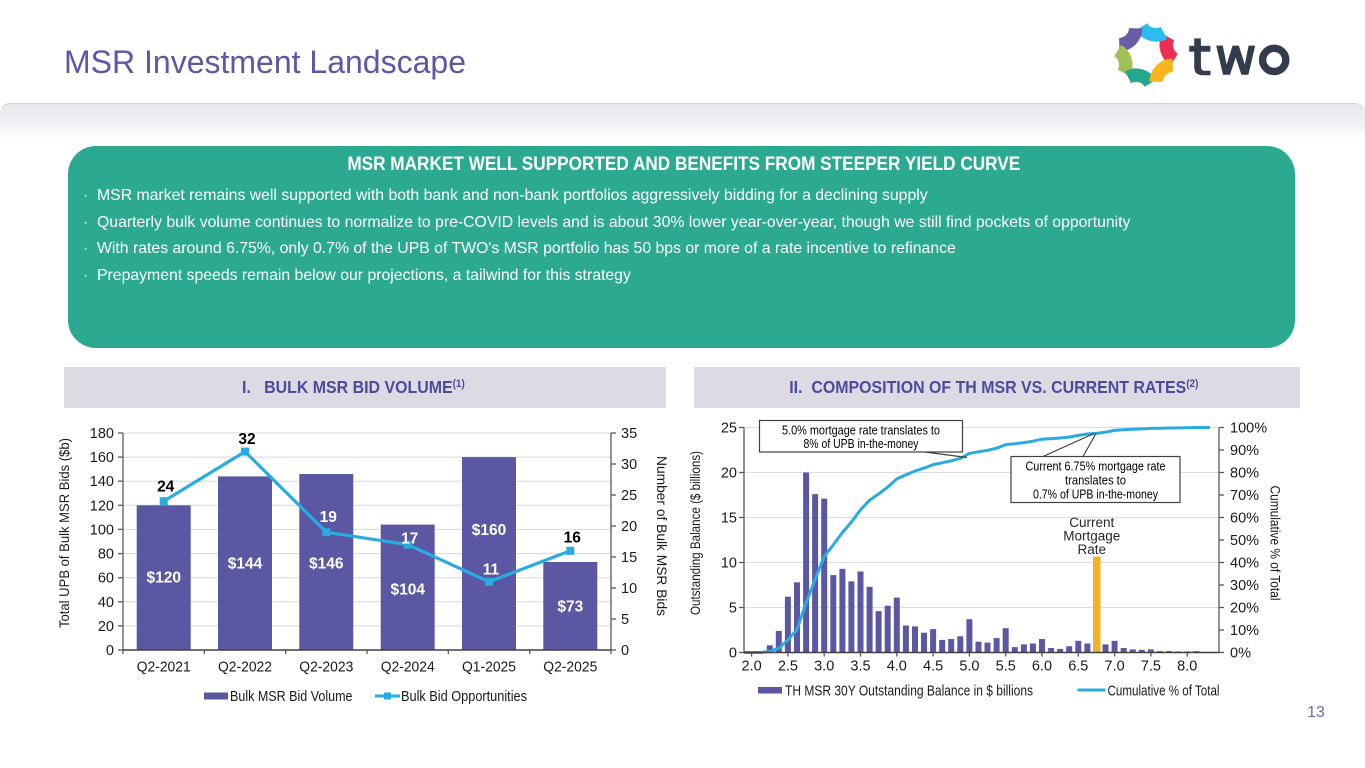 The width and height of the screenshot is (1365, 768). What do you see at coordinates (860, 667) in the screenshot?
I see `svg-text: 3.5` at bounding box center [860, 667].